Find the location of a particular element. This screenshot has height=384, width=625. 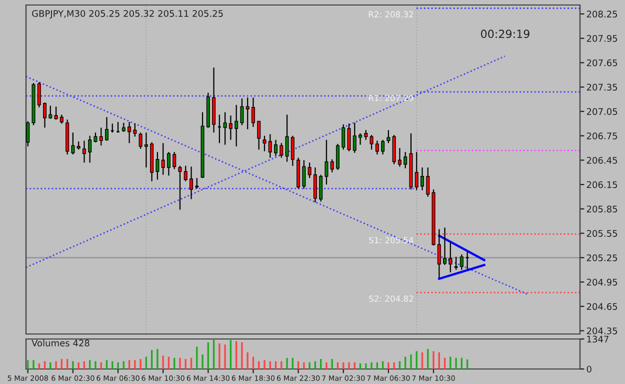

y-tick-label: 0 is located at coordinates (589, 369).